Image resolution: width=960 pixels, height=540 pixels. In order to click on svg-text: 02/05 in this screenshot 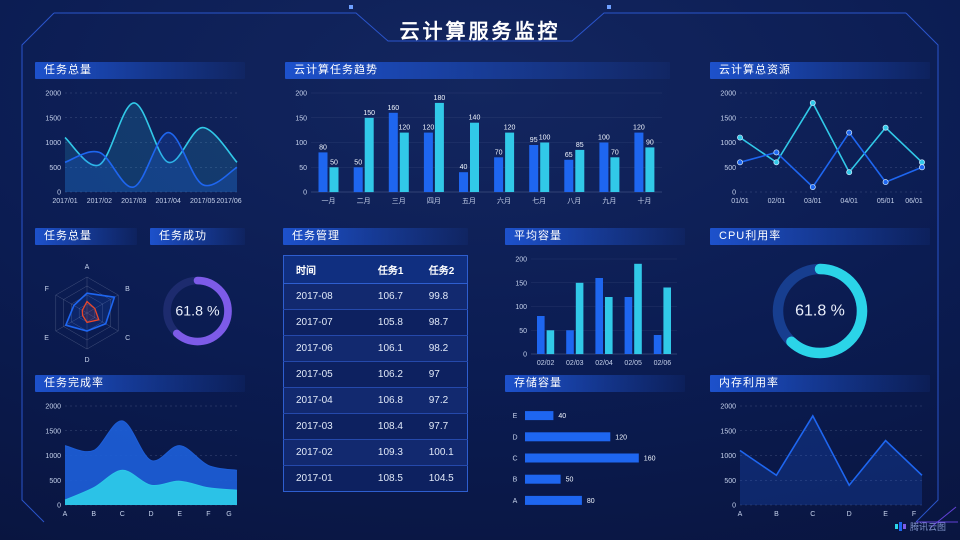, I will do `click(633, 363)`.